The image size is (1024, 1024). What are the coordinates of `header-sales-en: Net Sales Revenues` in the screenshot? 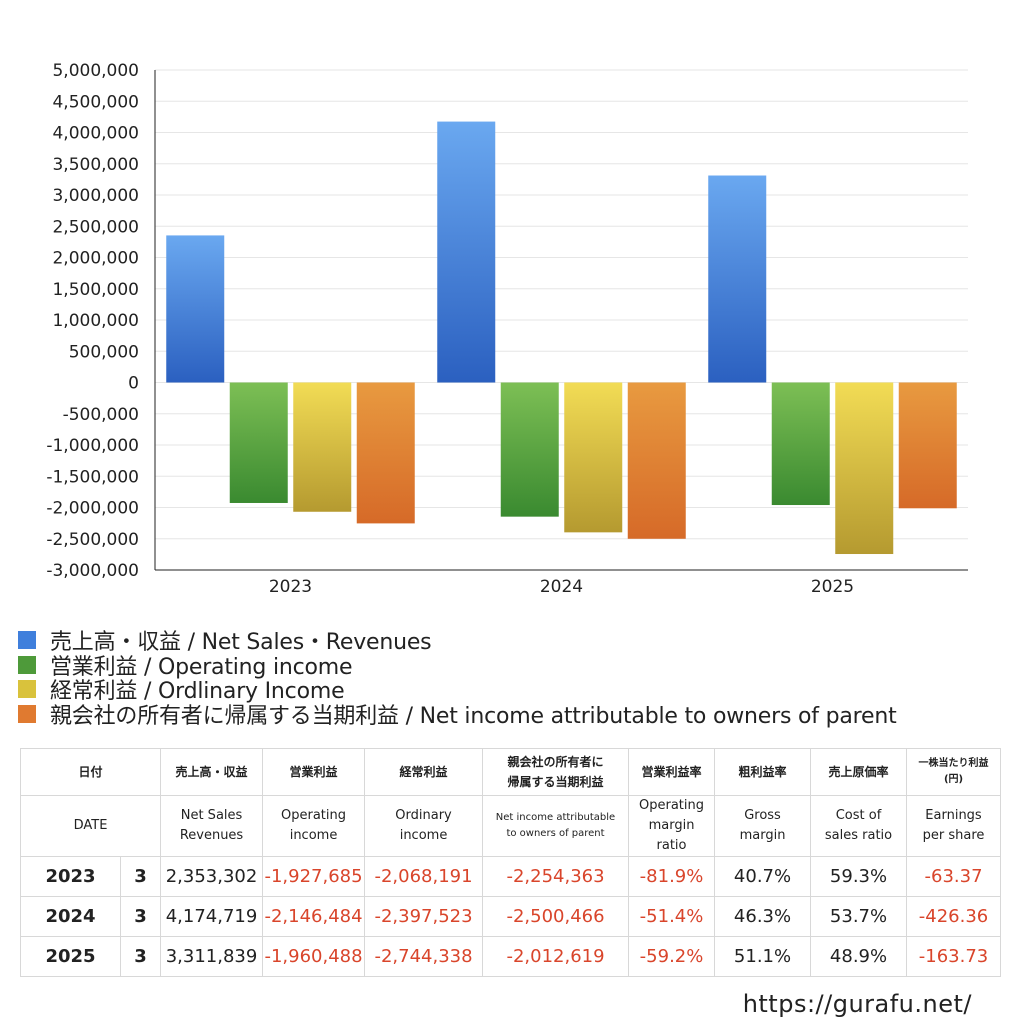 It's located at (212, 826).